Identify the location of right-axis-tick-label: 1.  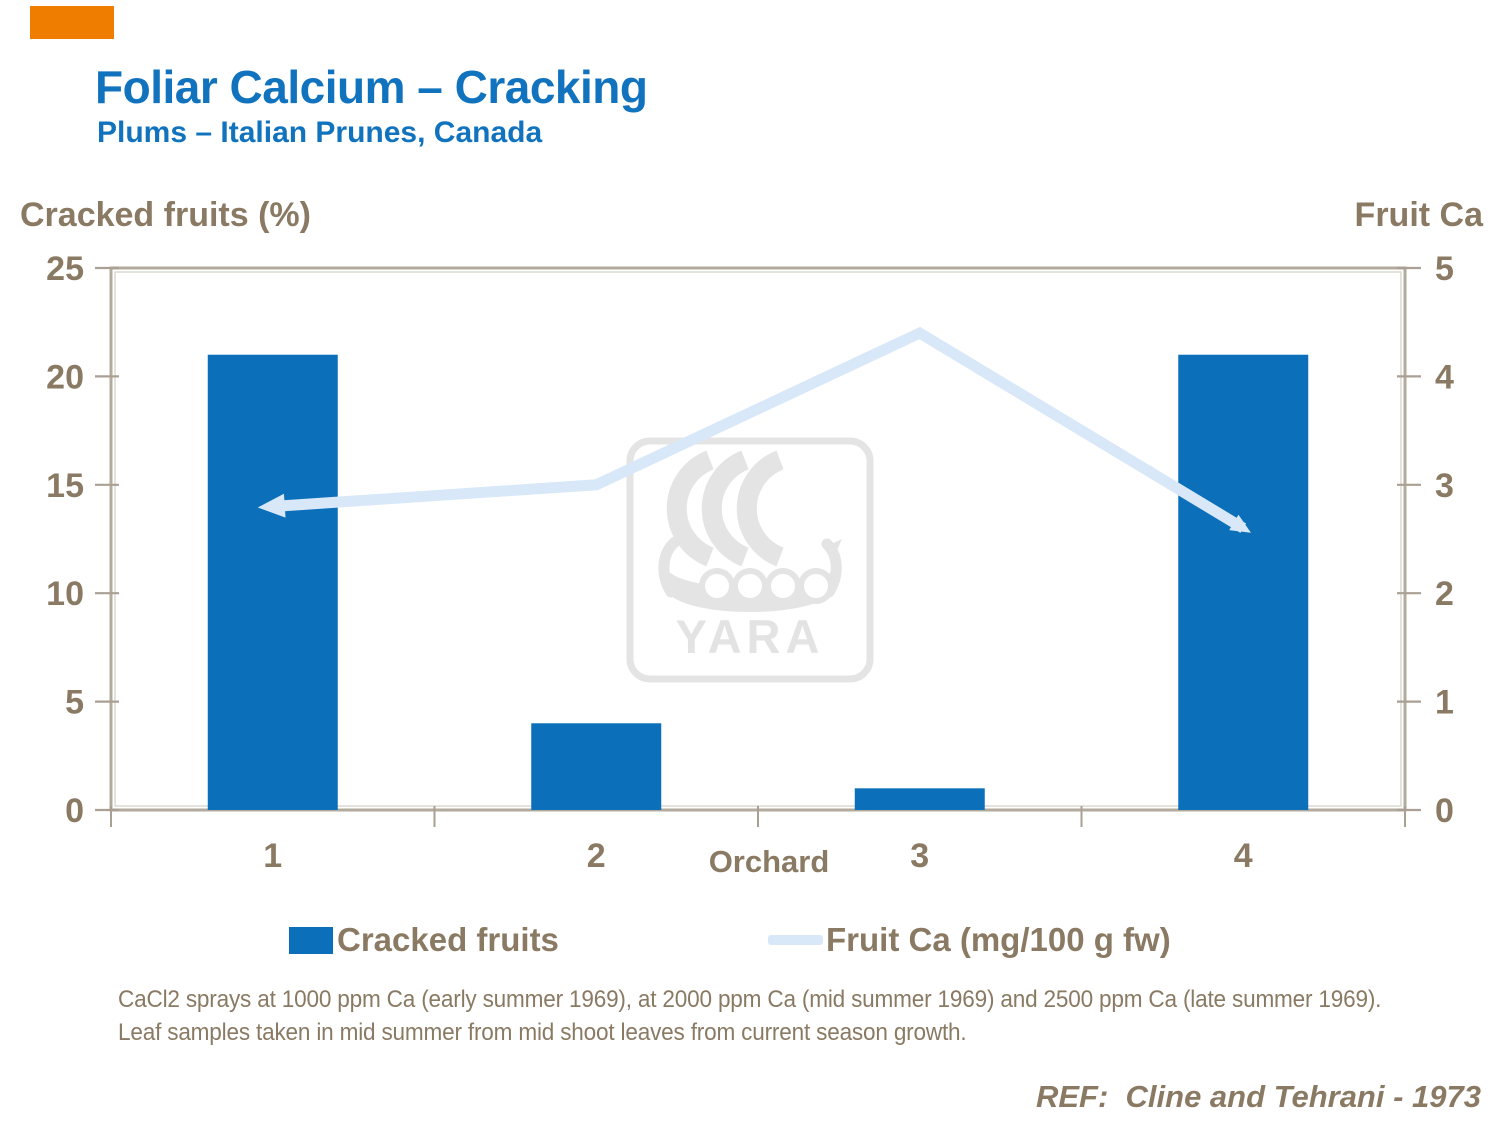
(1444, 703).